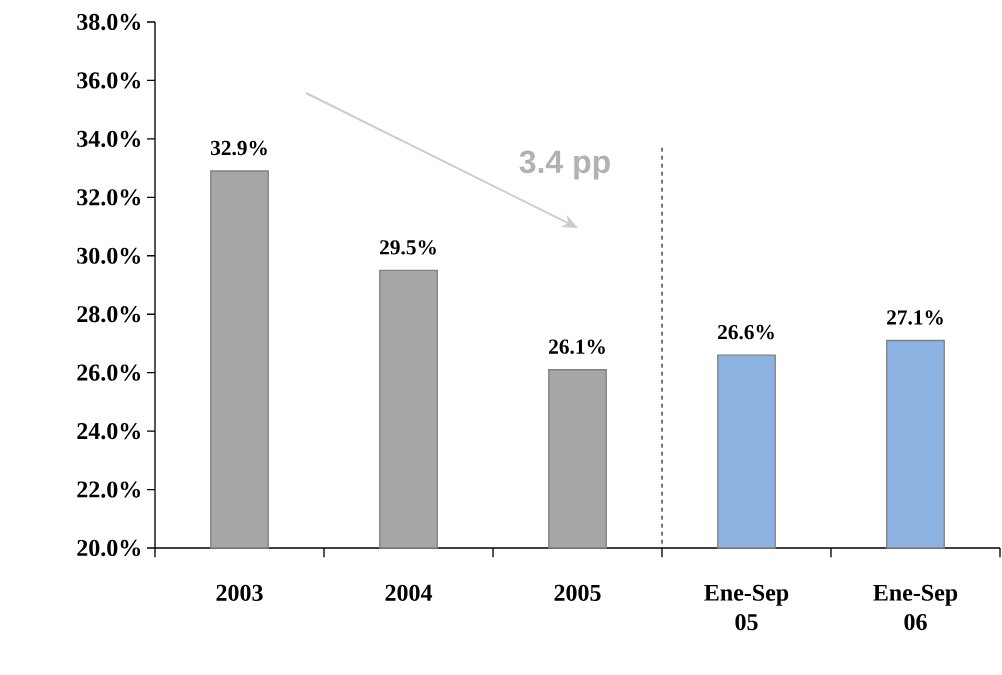 The image size is (1002, 675). Describe the element at coordinates (915, 607) in the screenshot. I see `x-tick-label: Ene-Sep 06` at that location.